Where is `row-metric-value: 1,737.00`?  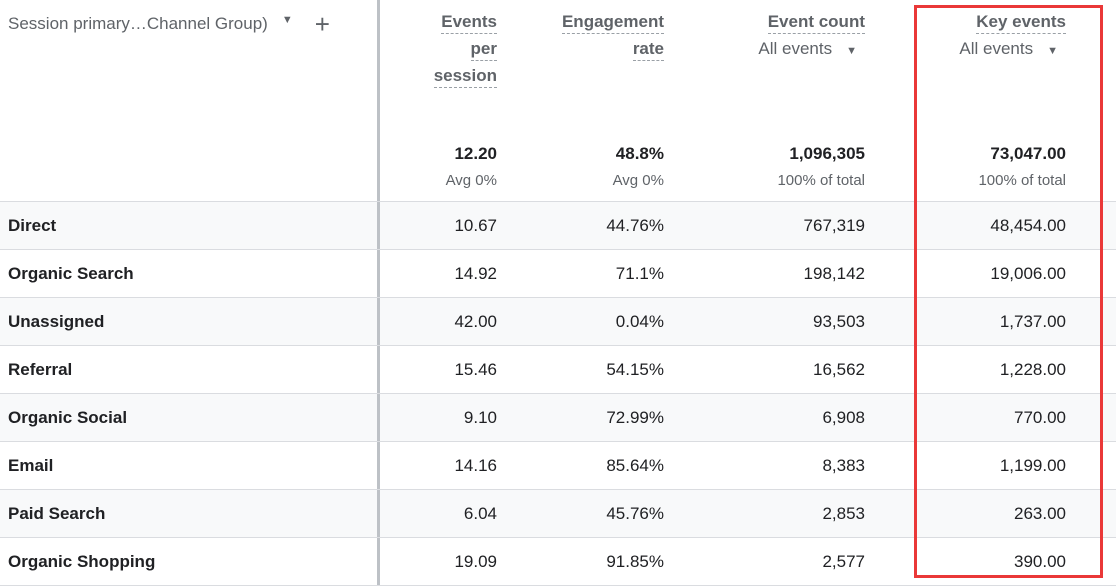
row-metric-value: 1,737.00 is located at coordinates (1032, 321).